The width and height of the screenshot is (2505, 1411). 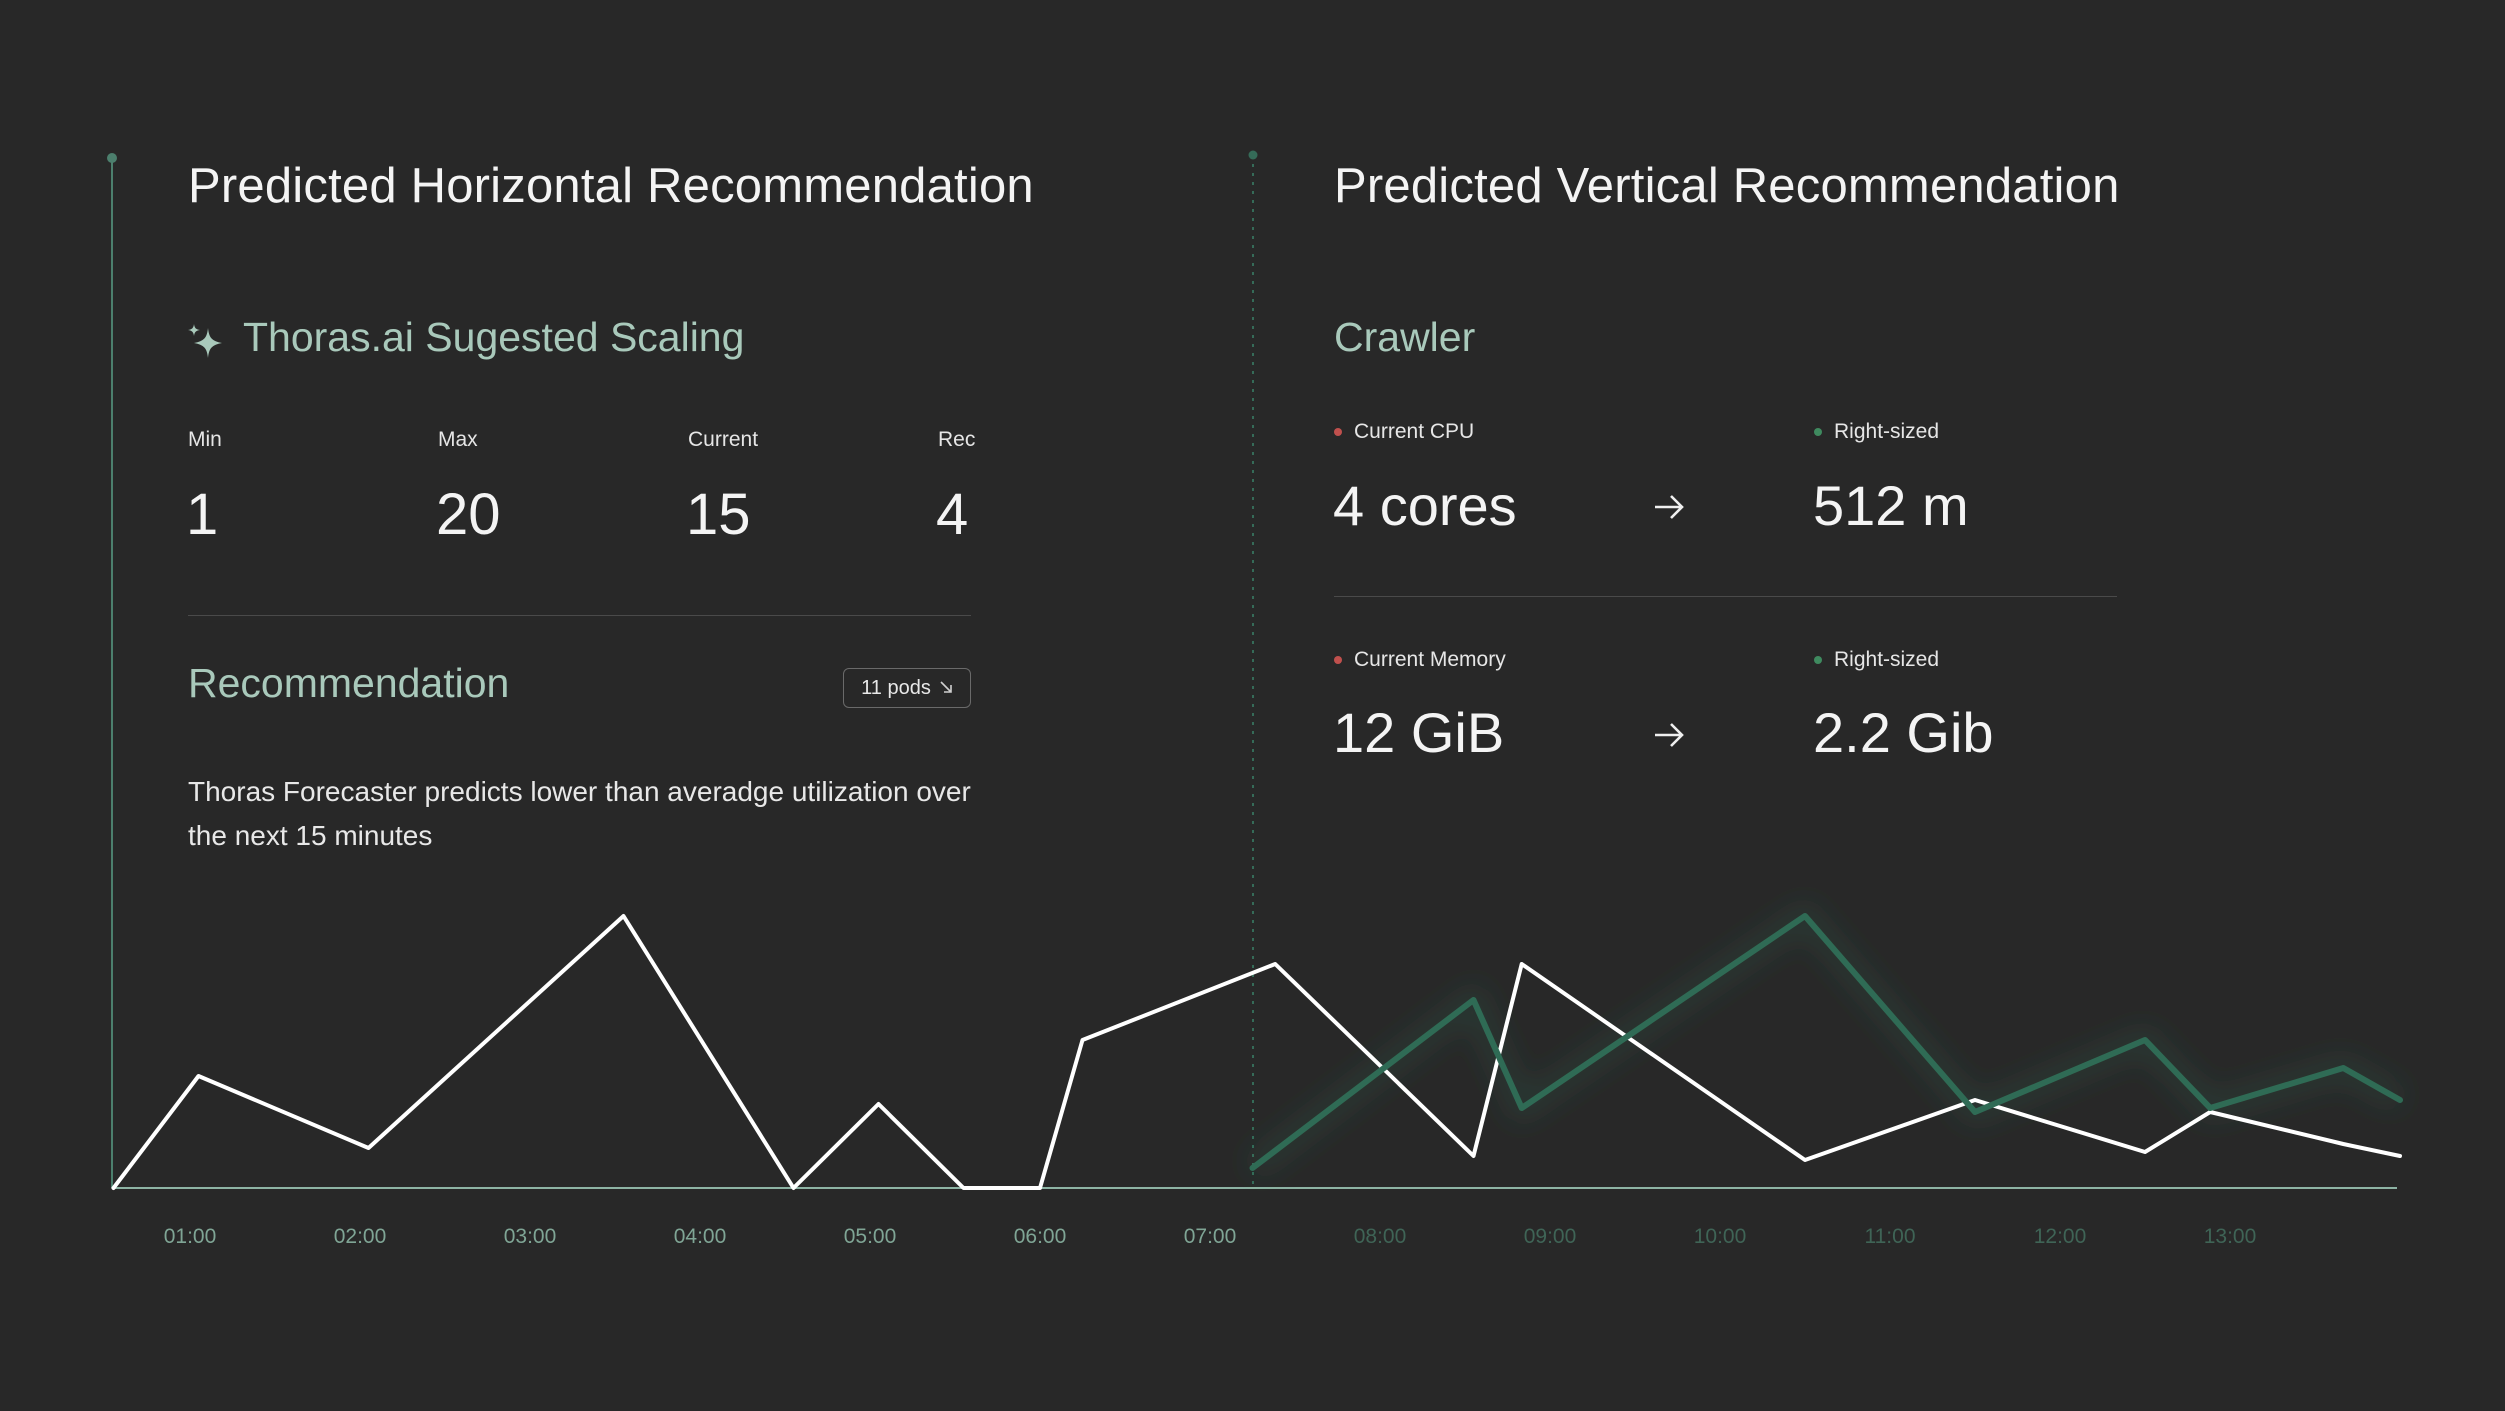 What do you see at coordinates (1891, 505) in the screenshot?
I see `rightsized-cpu-value: 512 m` at bounding box center [1891, 505].